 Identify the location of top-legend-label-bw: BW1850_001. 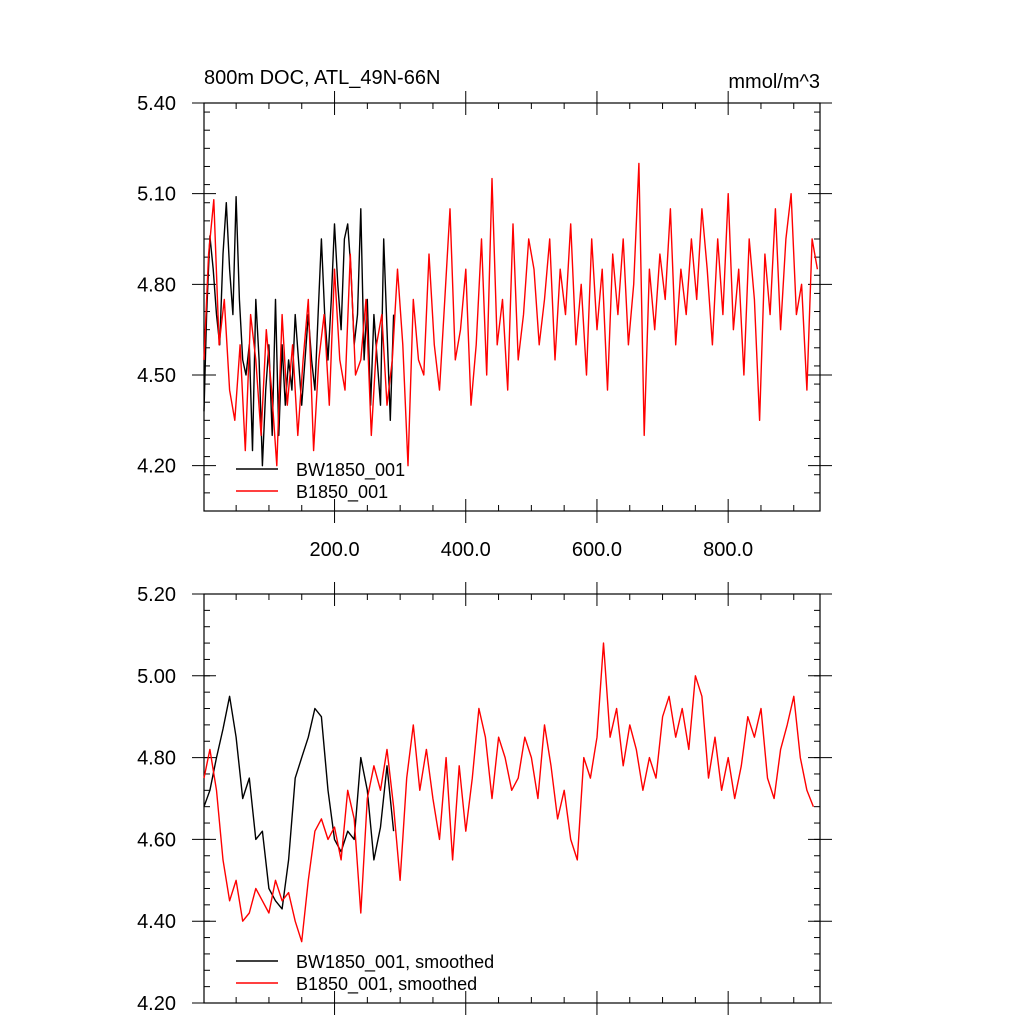
(350, 470).